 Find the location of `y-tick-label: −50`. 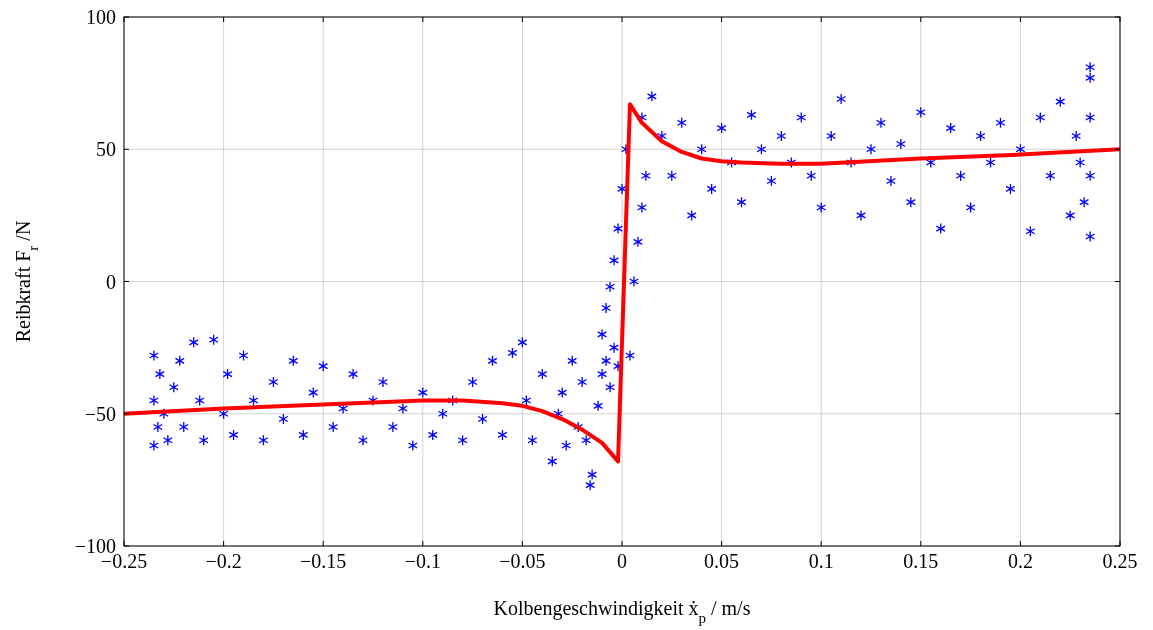

y-tick-label: −50 is located at coordinates (100, 413).